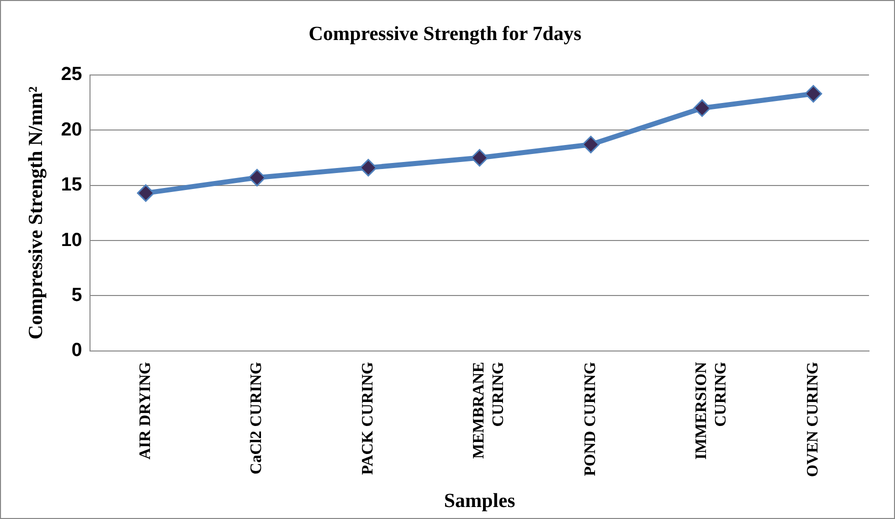 The width and height of the screenshot is (895, 519). What do you see at coordinates (77, 295) in the screenshot?
I see `y-tick-label: 5` at bounding box center [77, 295].